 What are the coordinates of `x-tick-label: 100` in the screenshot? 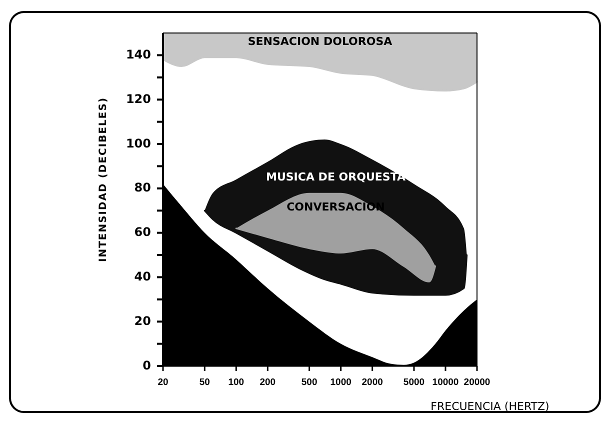 It's located at (236, 382).